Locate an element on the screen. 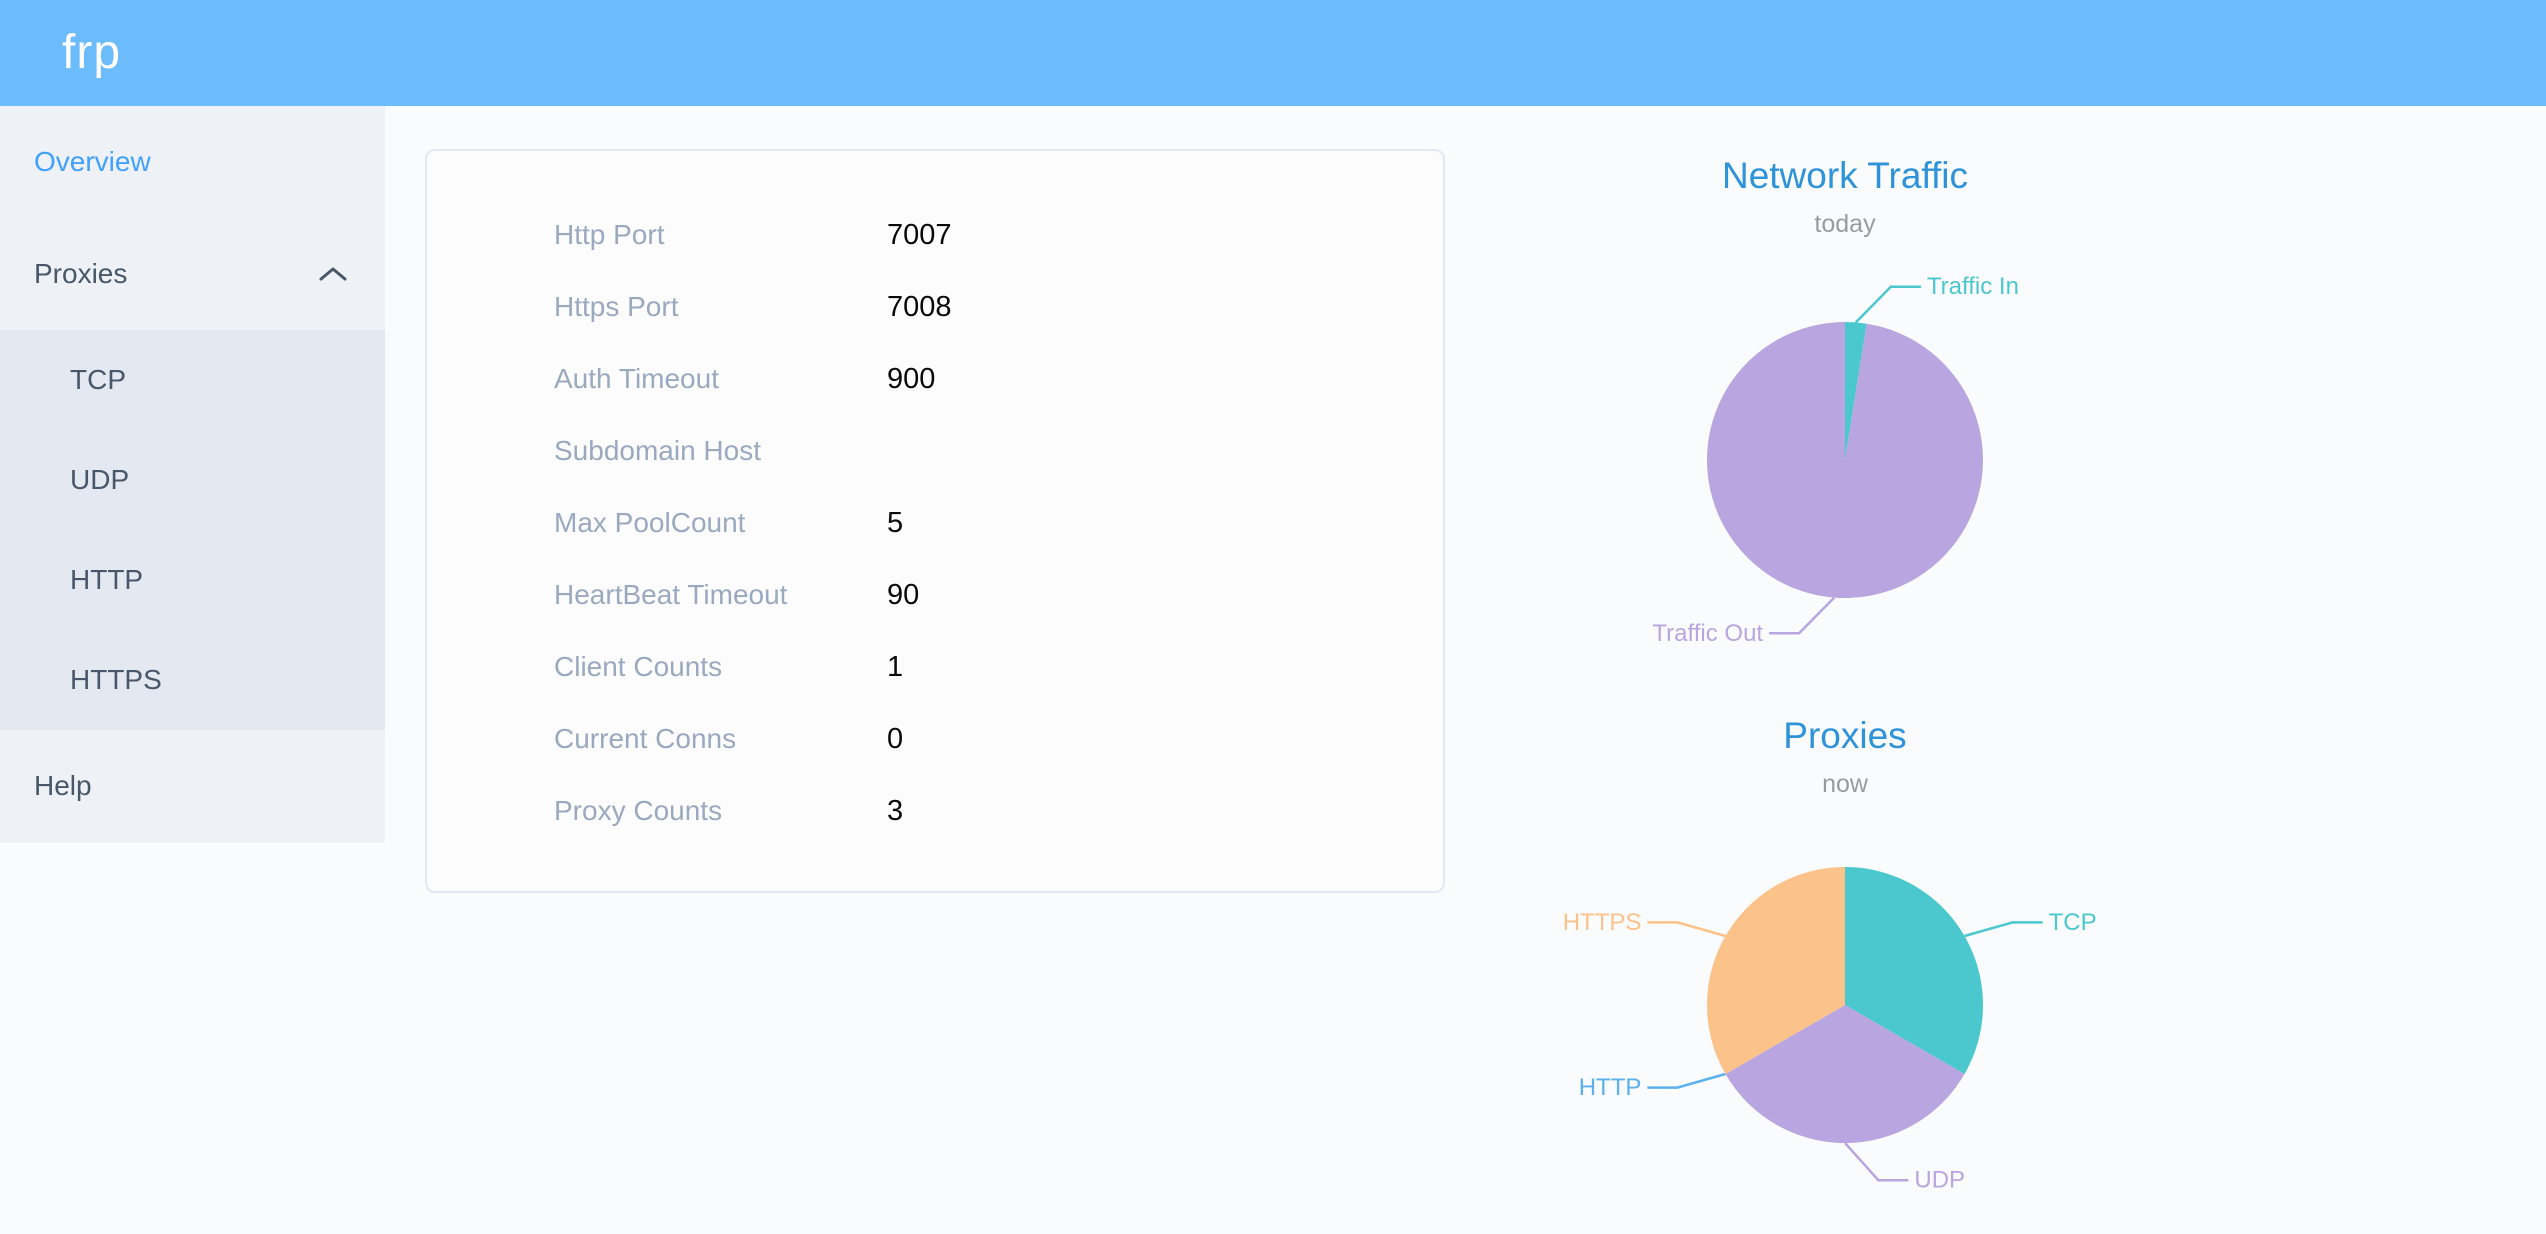  config-value: 900 is located at coordinates (911, 378).